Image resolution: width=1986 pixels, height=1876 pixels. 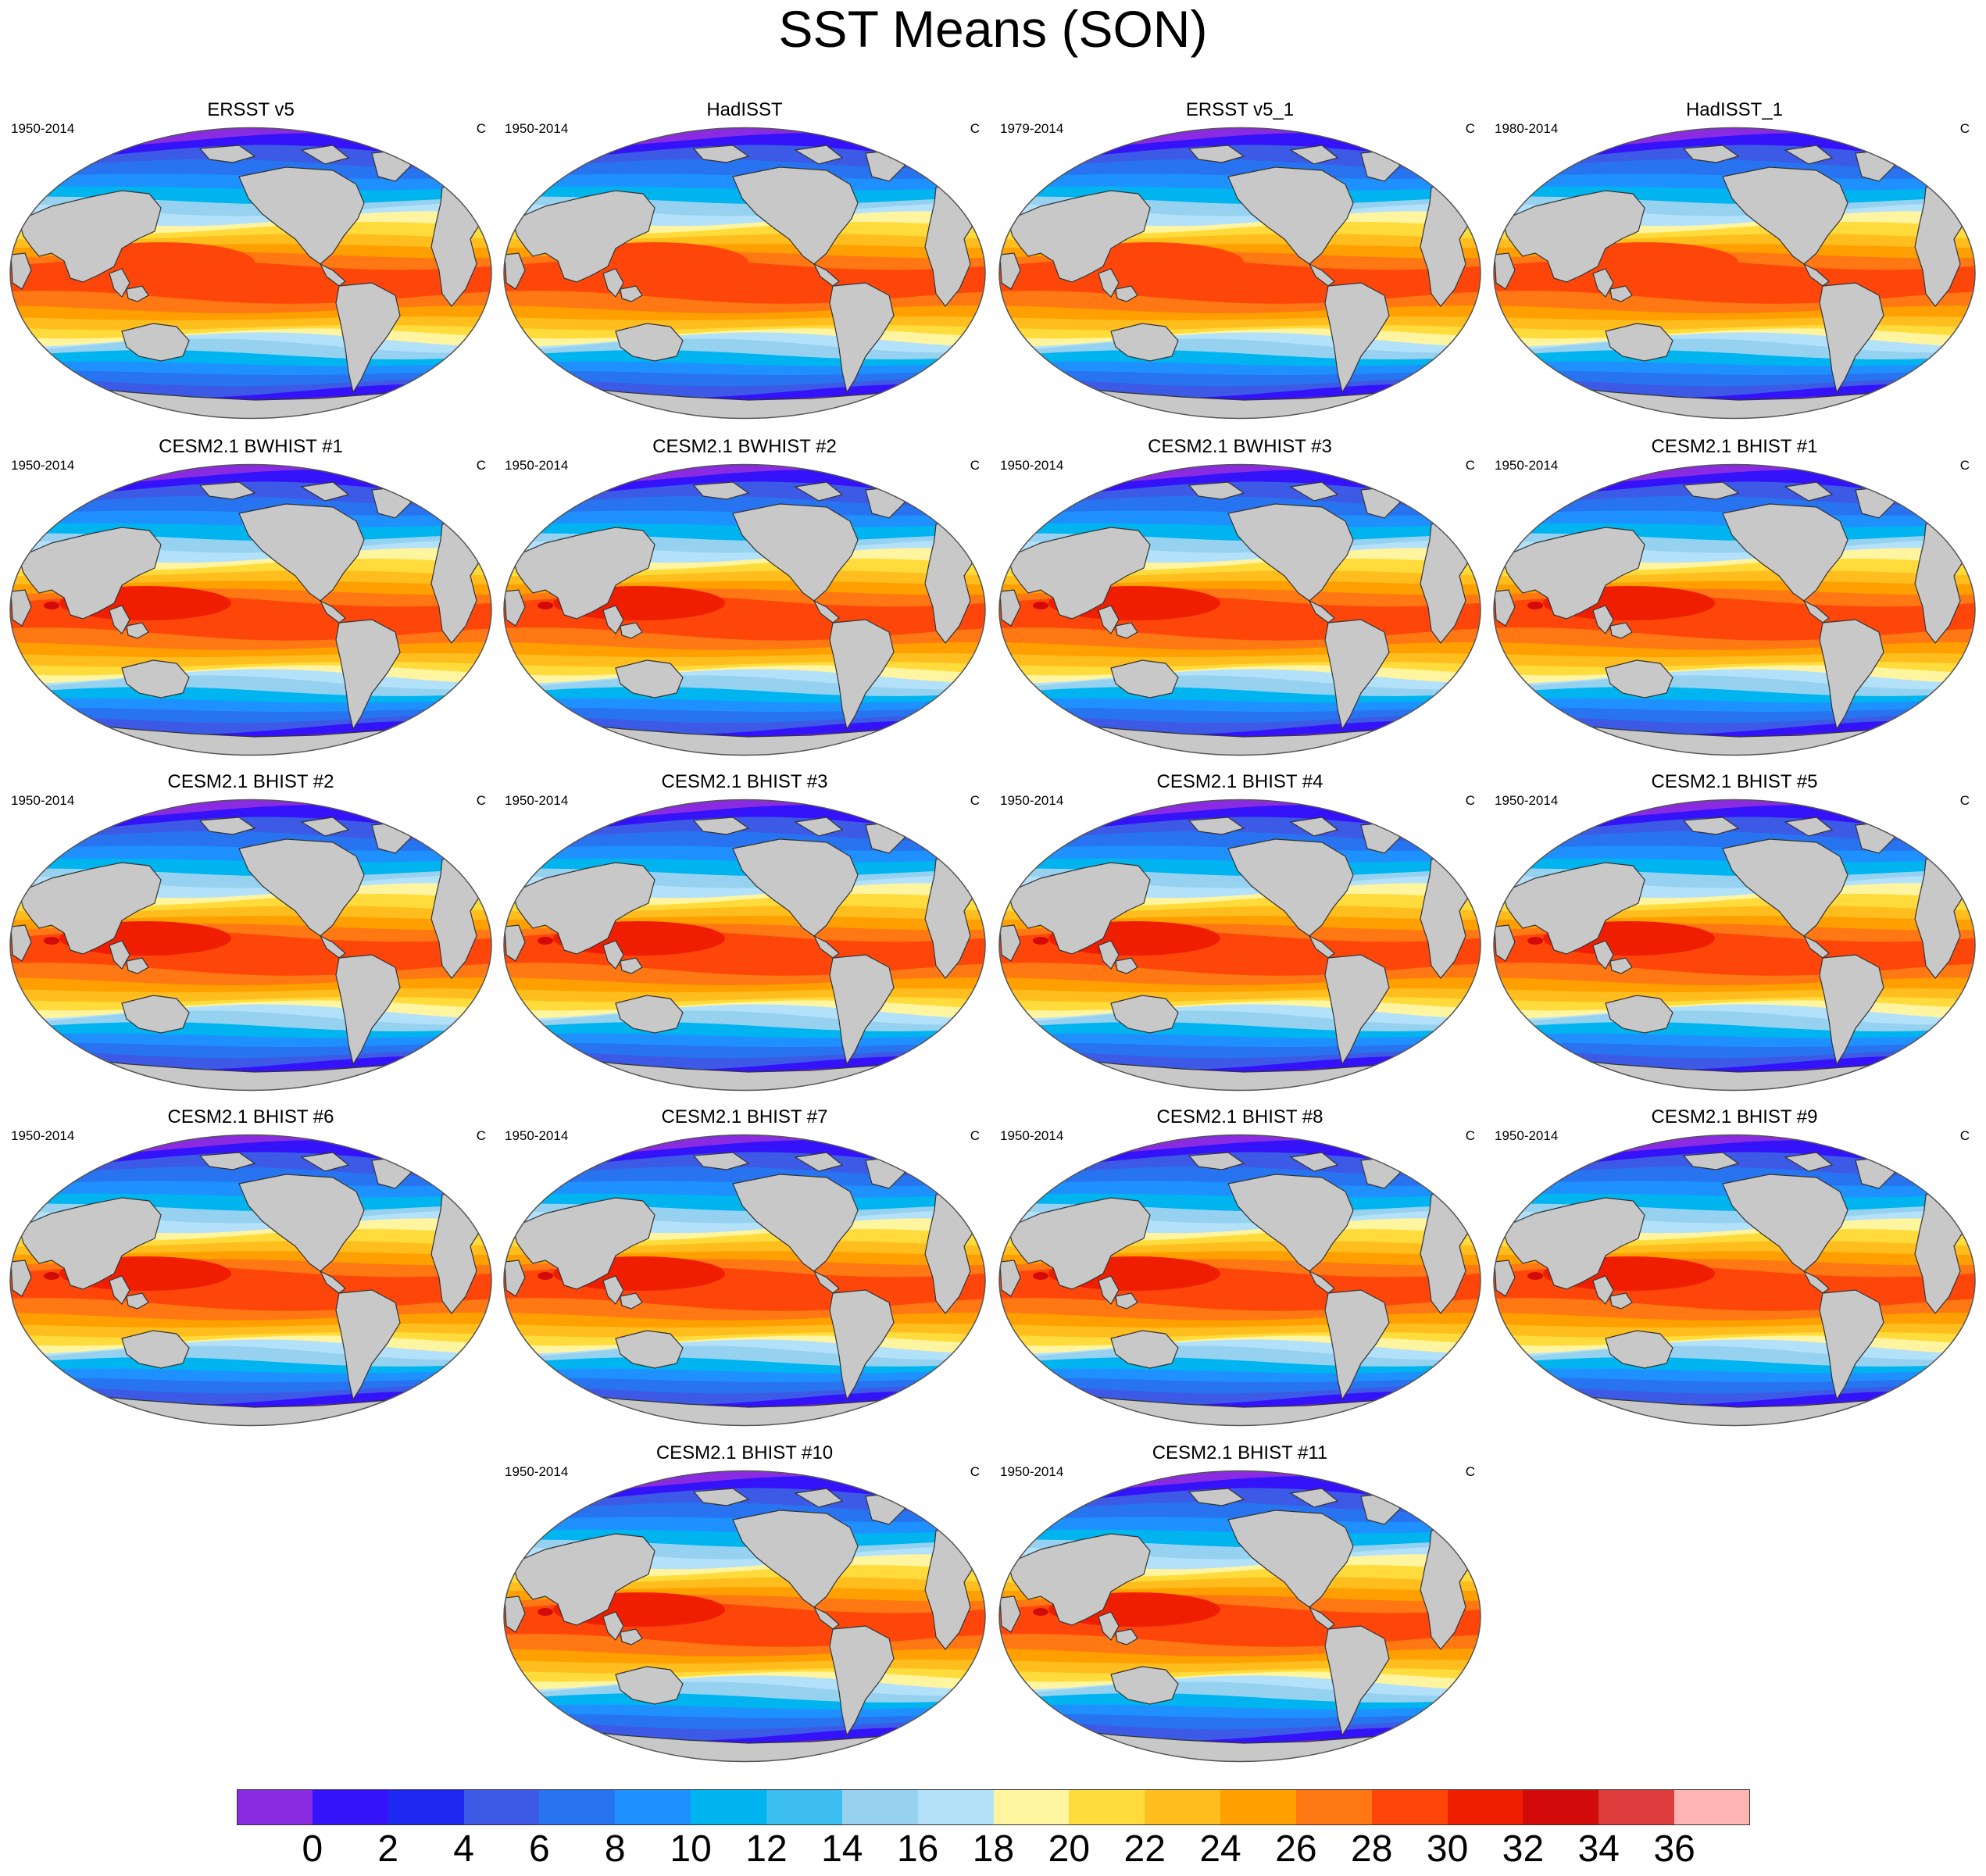 What do you see at coordinates (1240, 109) in the screenshot?
I see `panel-title: ERSST v5_1` at bounding box center [1240, 109].